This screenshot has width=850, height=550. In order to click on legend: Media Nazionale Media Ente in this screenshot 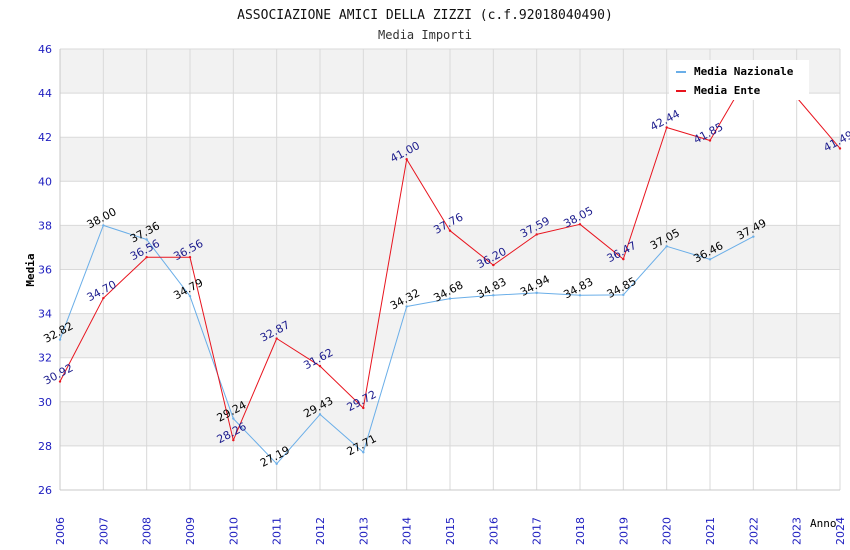, I will do `click(739, 80)`.